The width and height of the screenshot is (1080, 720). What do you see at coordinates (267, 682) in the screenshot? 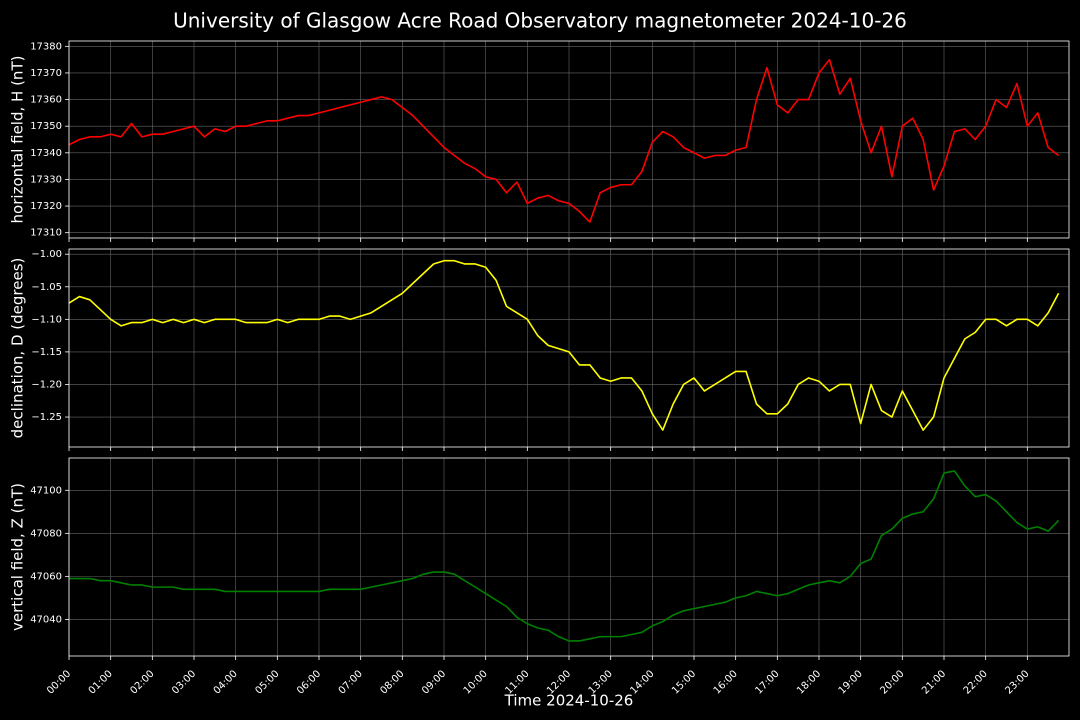
I see `x-tick-label: 05:00` at bounding box center [267, 682].